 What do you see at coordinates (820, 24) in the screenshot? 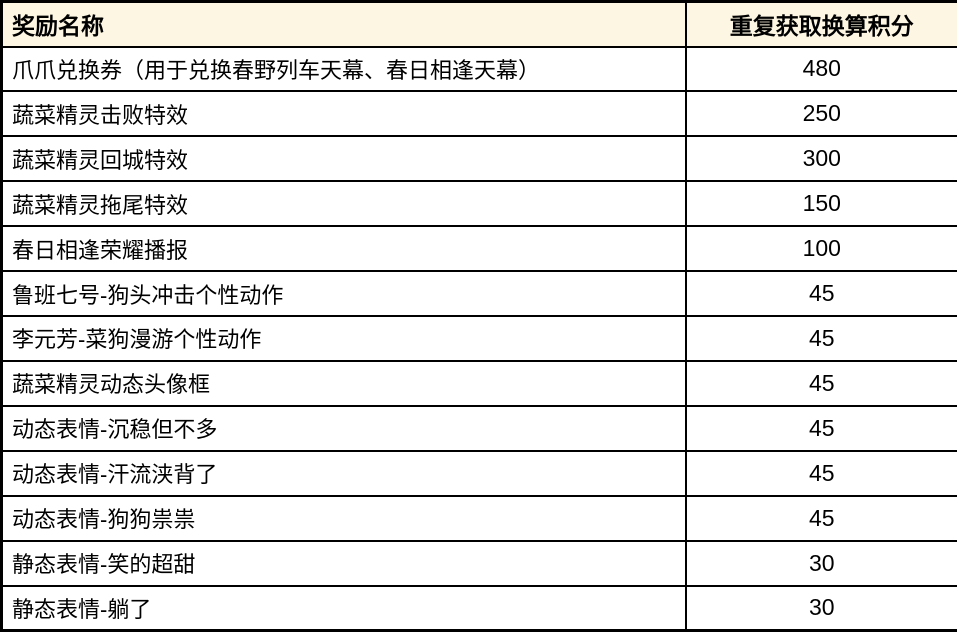
I see `header-duplicate-points: 重复获取换算积分` at bounding box center [820, 24].